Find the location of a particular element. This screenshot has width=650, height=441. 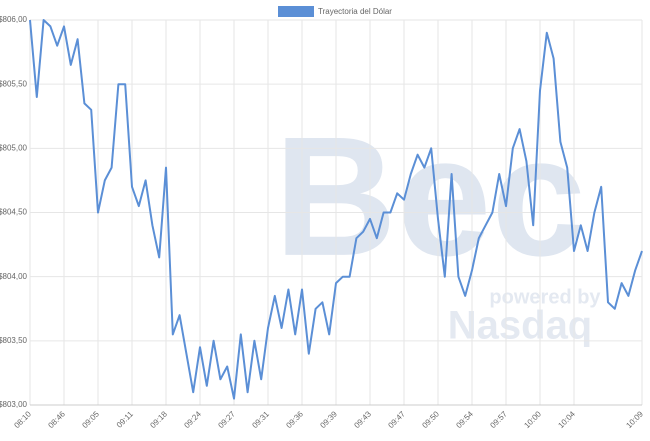

legend-label: Trayectoria del Dólar is located at coordinates (355, 11).